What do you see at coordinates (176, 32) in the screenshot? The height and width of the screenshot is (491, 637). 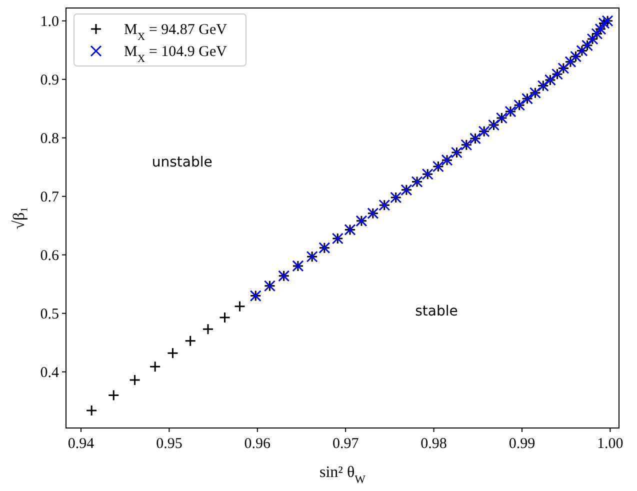 I see `legend-label: M$_{X}$ = 94.87 GeV` at bounding box center [176, 32].